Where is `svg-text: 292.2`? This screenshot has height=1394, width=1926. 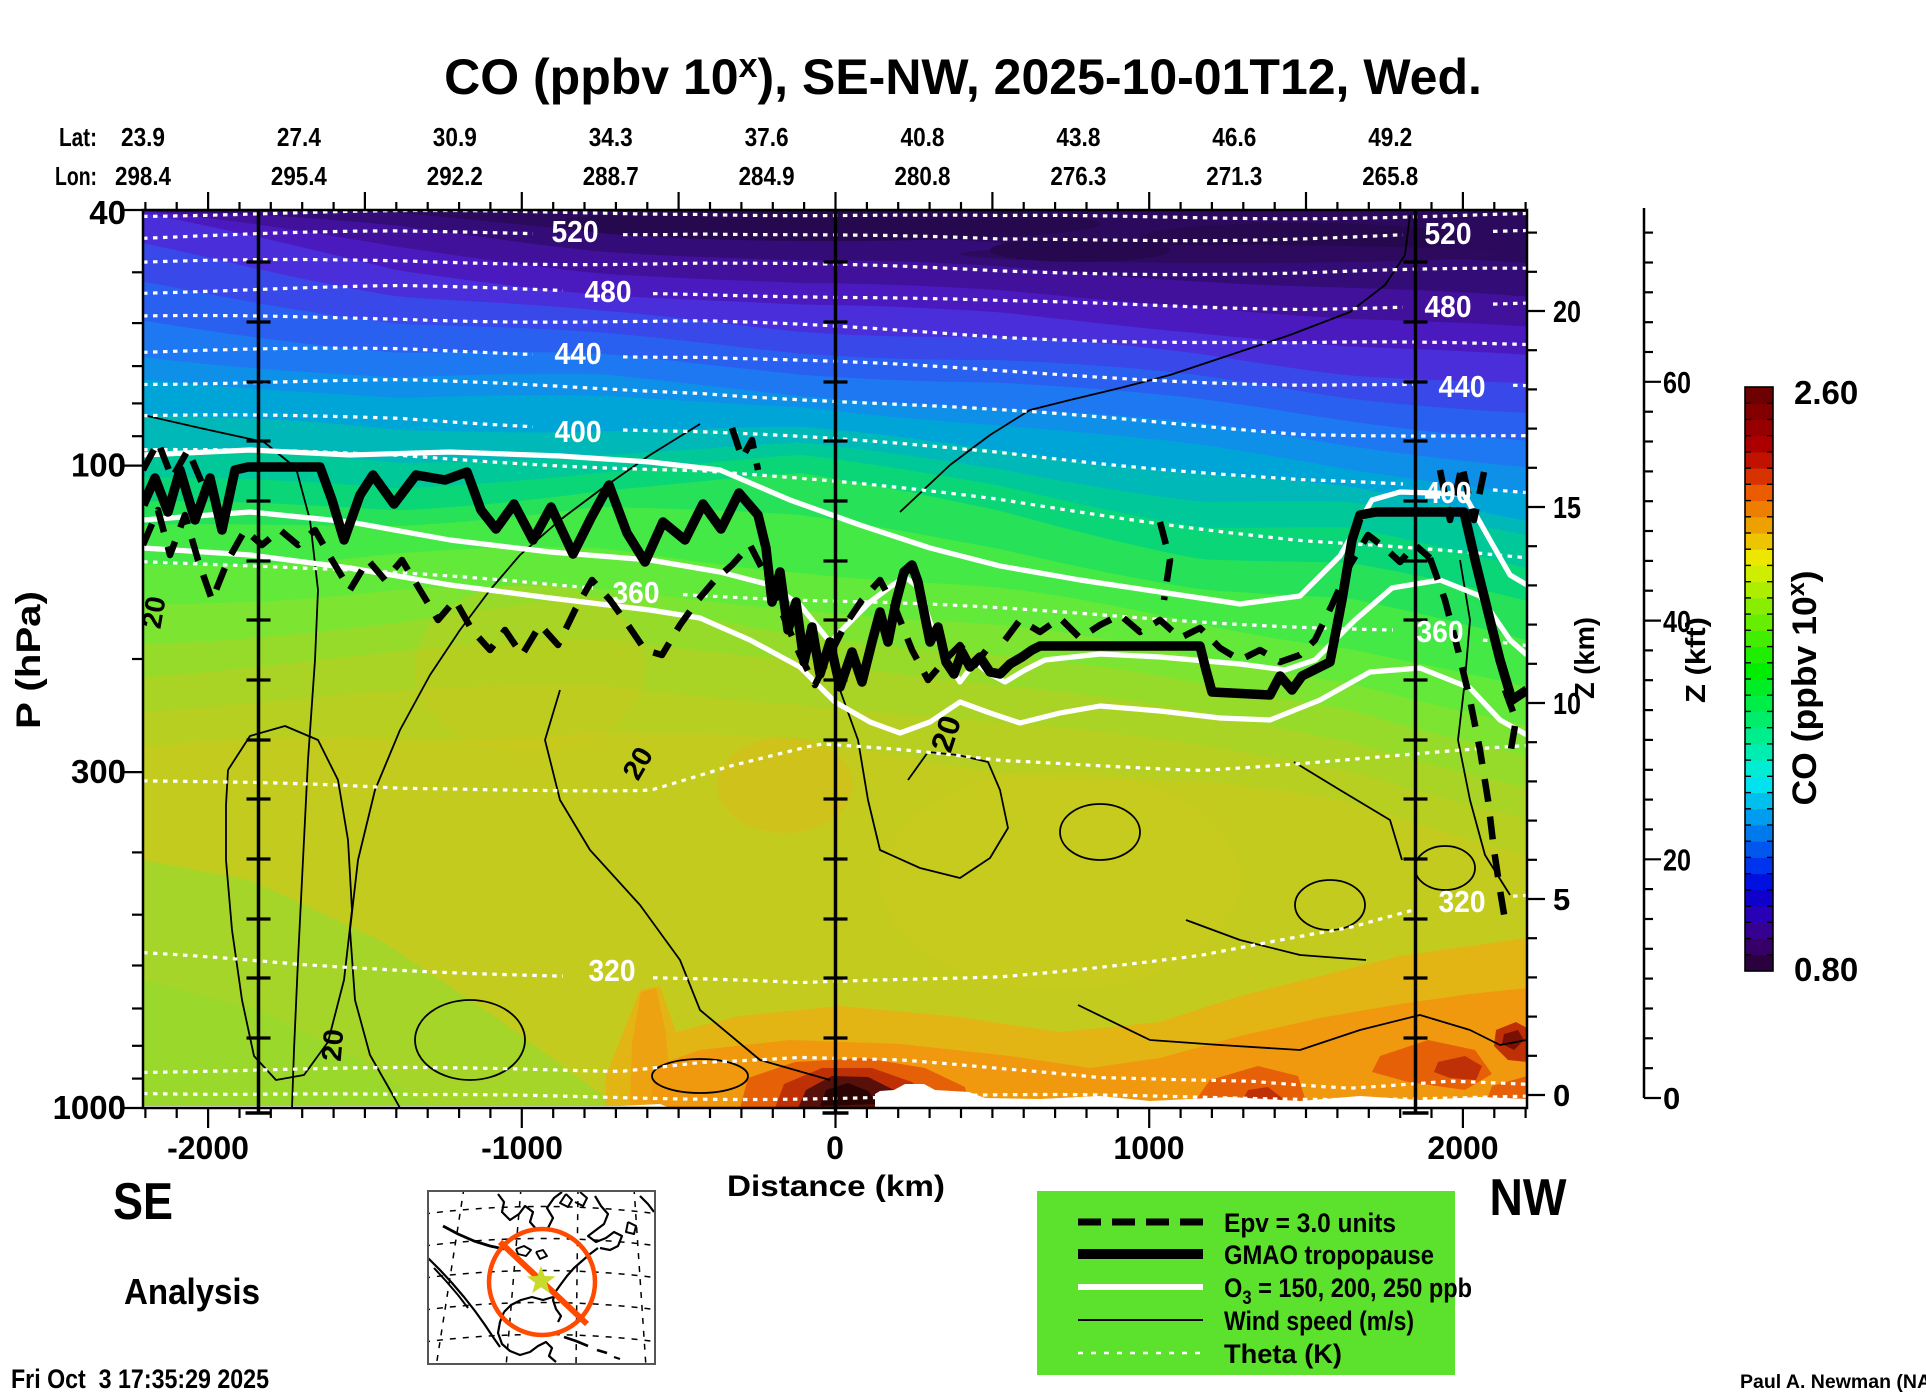
svg-text: 292.2 is located at coordinates (455, 176).